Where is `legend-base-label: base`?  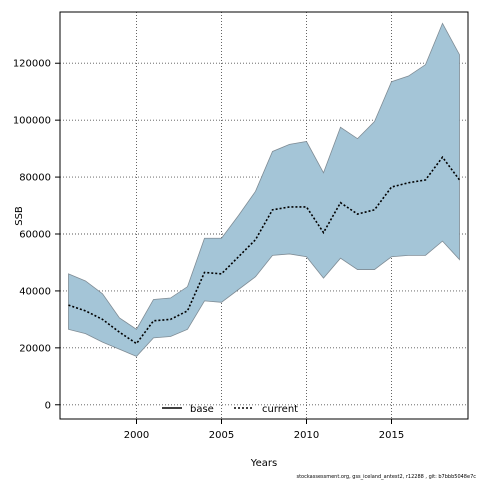 legend-base-label: base is located at coordinates (202, 409).